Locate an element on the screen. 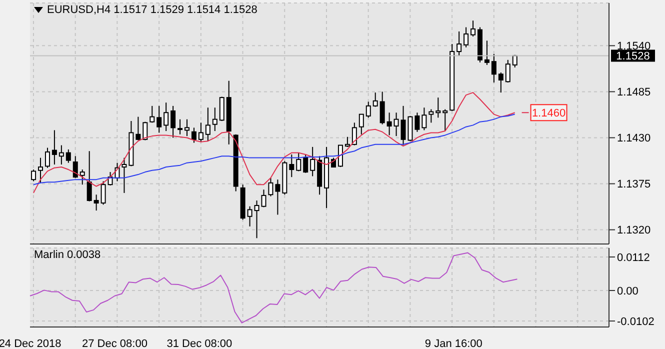 The height and width of the screenshot is (349, 665). ref-line-label: 1.1528 is located at coordinates (633, 56).